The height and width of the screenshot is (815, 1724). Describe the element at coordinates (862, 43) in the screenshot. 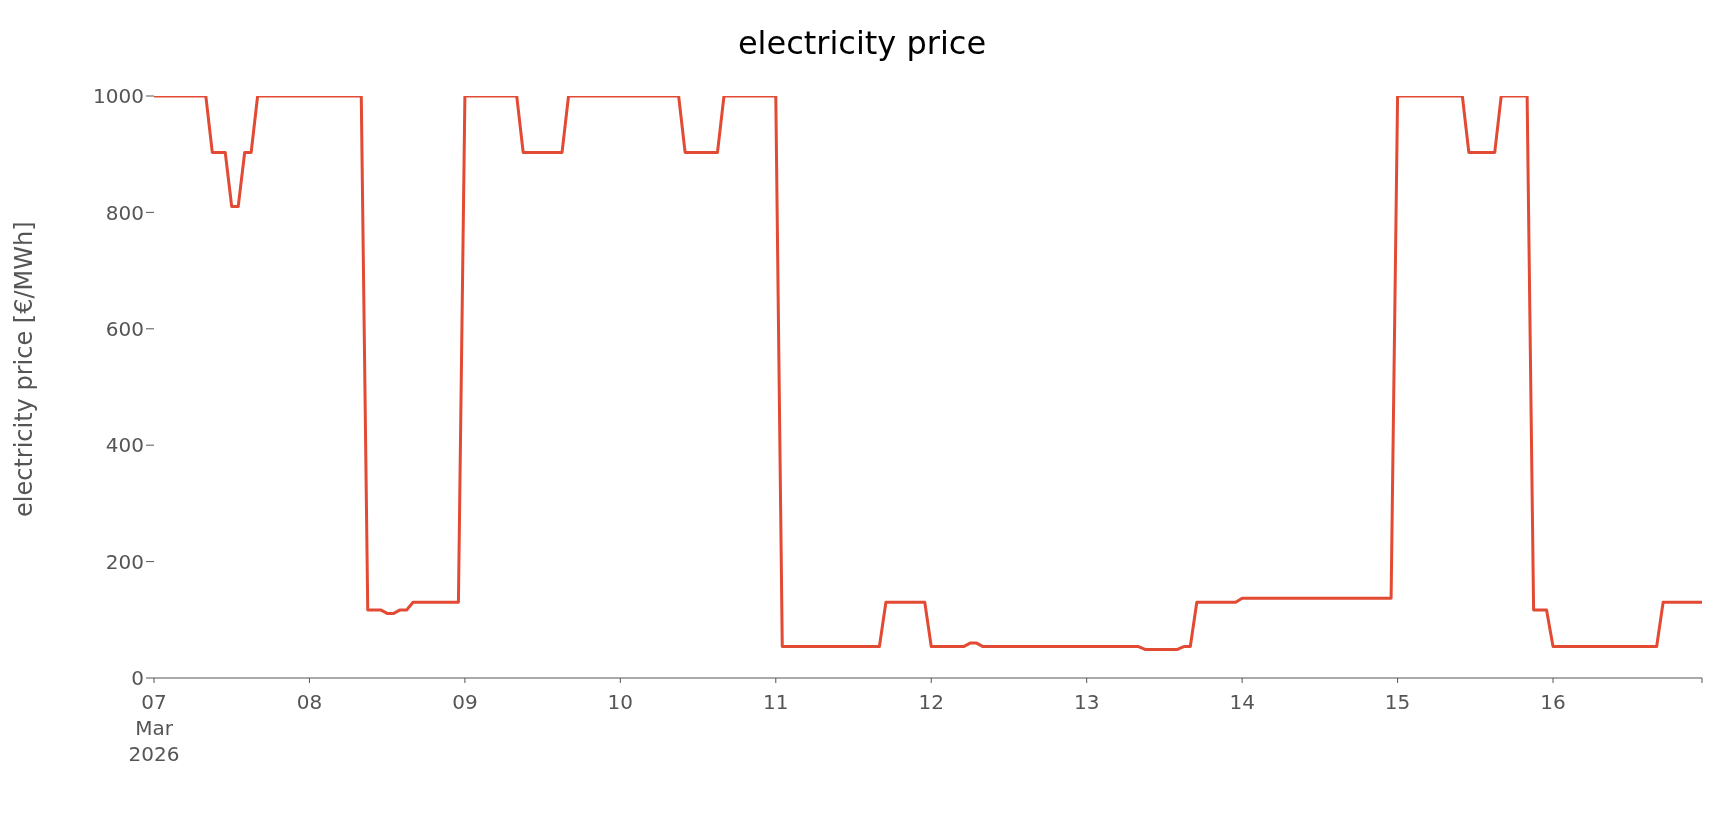

I see `chart-title: electricity price` at that location.